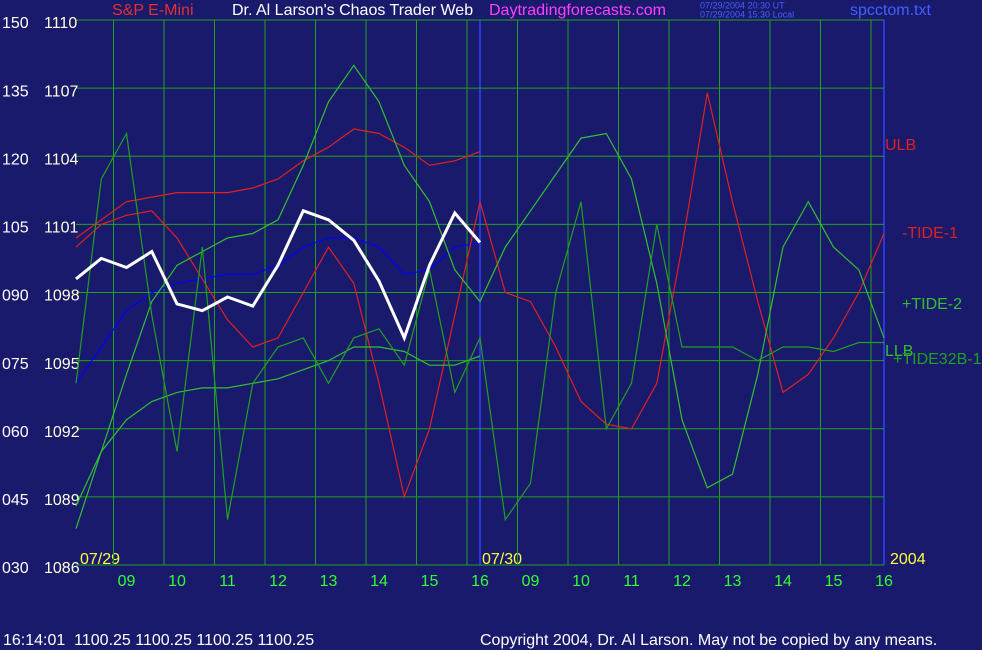  What do you see at coordinates (932, 304) in the screenshot?
I see `series-label: +TIDE-2` at bounding box center [932, 304].